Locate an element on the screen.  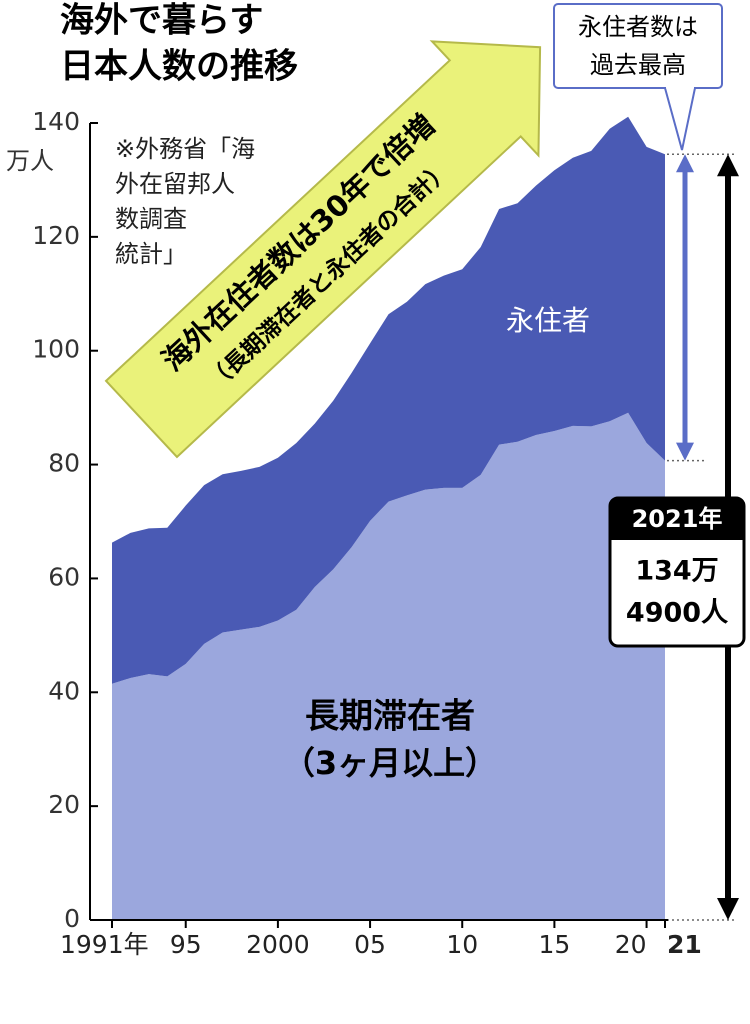
series-label: 永住者 is located at coordinates (548, 320).